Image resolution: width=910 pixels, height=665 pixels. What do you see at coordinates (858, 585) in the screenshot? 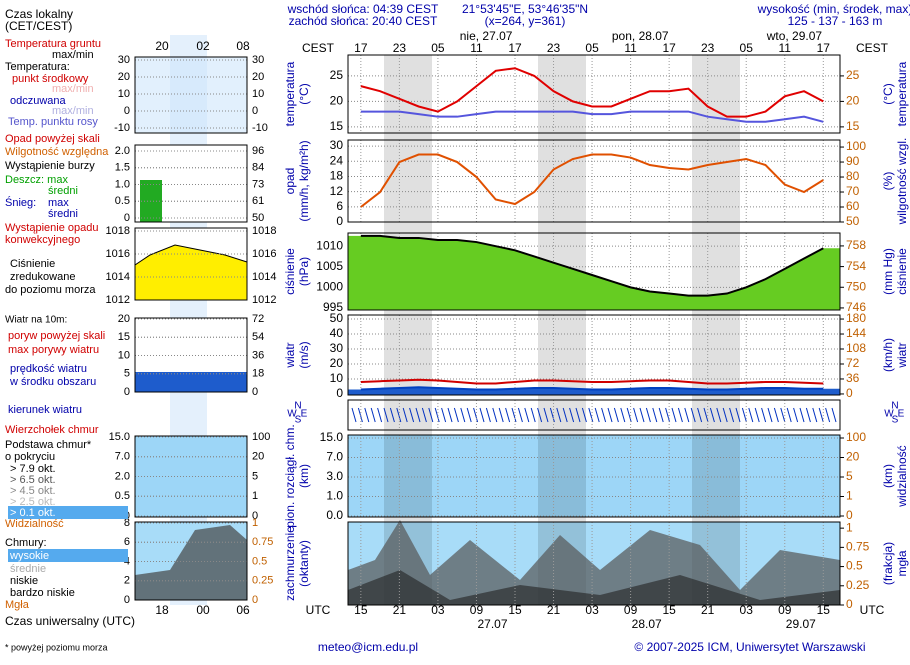
I see `y2-tick-label: 0.25` at bounding box center [858, 585].